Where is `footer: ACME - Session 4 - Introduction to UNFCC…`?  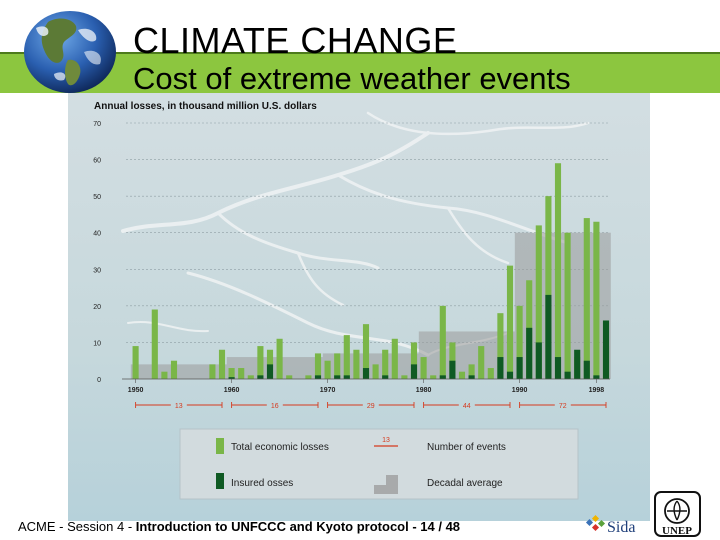
footer: ACME - Session 4 - Introduction to UNFCC… is located at coordinates (239, 526).